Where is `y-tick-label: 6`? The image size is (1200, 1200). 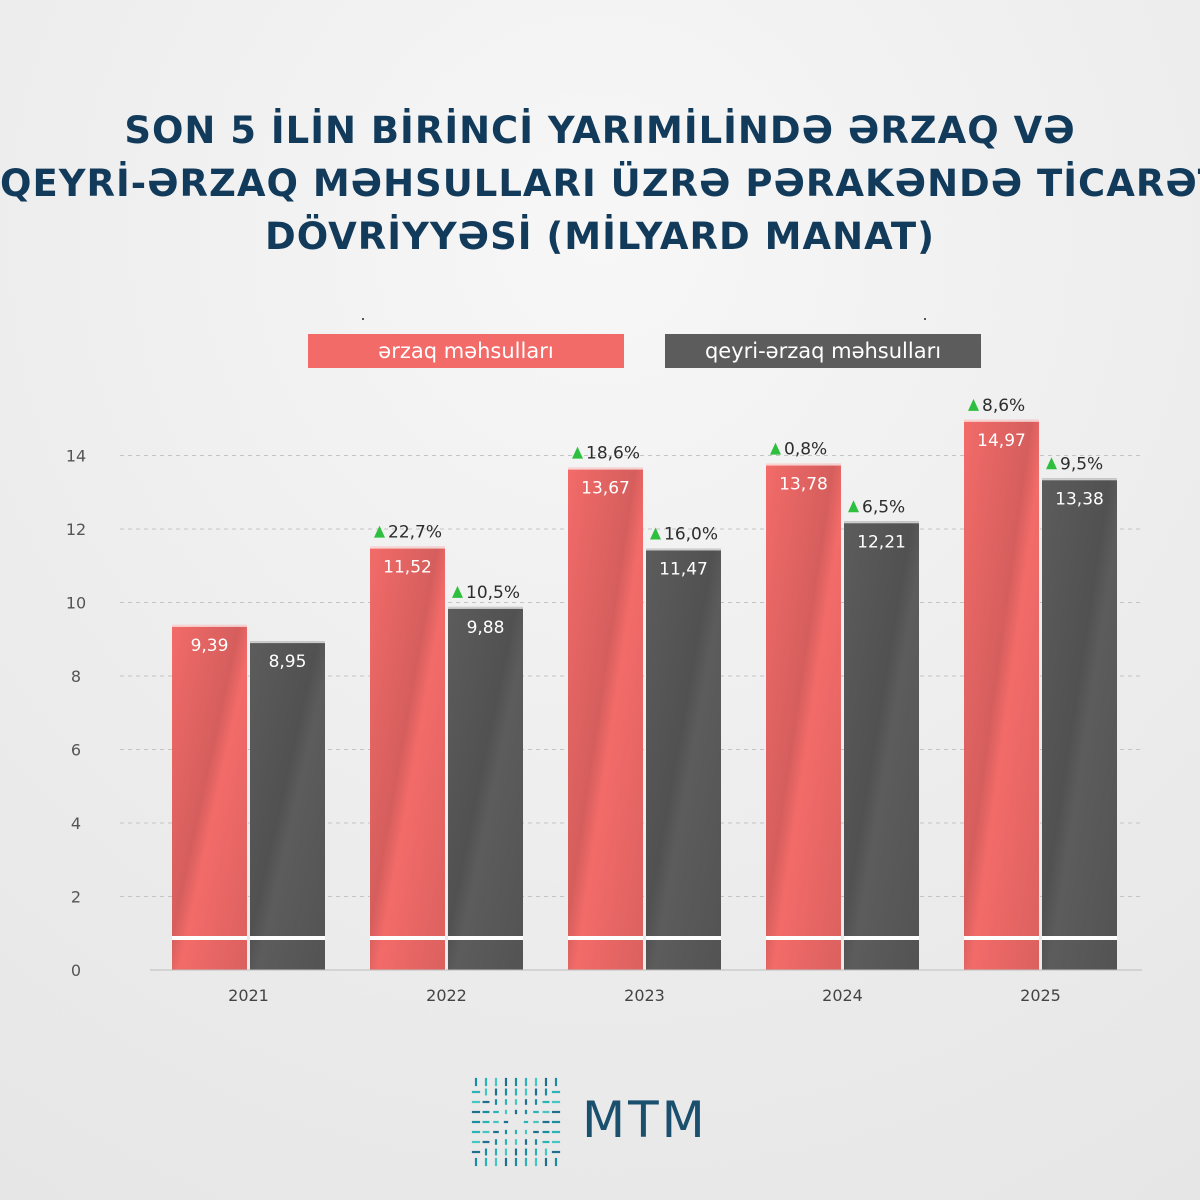
y-tick-label: 6 is located at coordinates (76, 750).